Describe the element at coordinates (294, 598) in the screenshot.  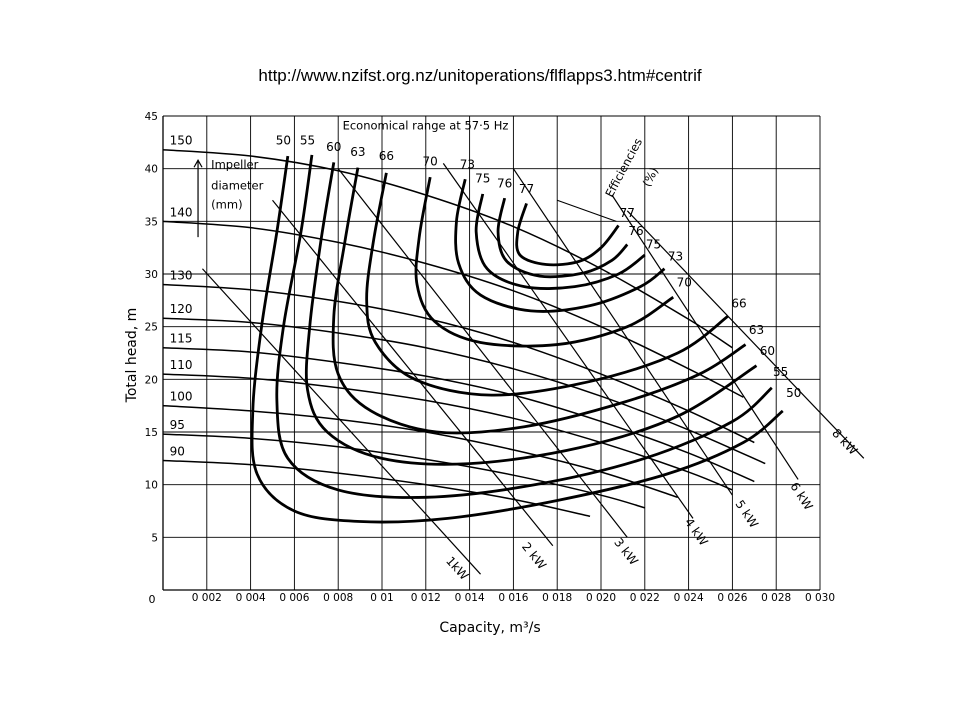
I see `x-tick-label: 0 006` at that location.